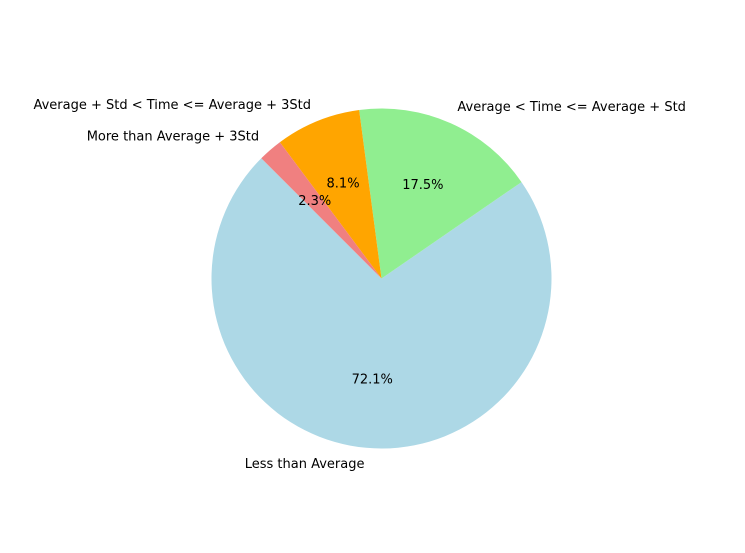 This screenshot has height=553, width=745. Describe the element at coordinates (343, 184) in the screenshot. I see `percentage-label-2: 8.1%` at that location.